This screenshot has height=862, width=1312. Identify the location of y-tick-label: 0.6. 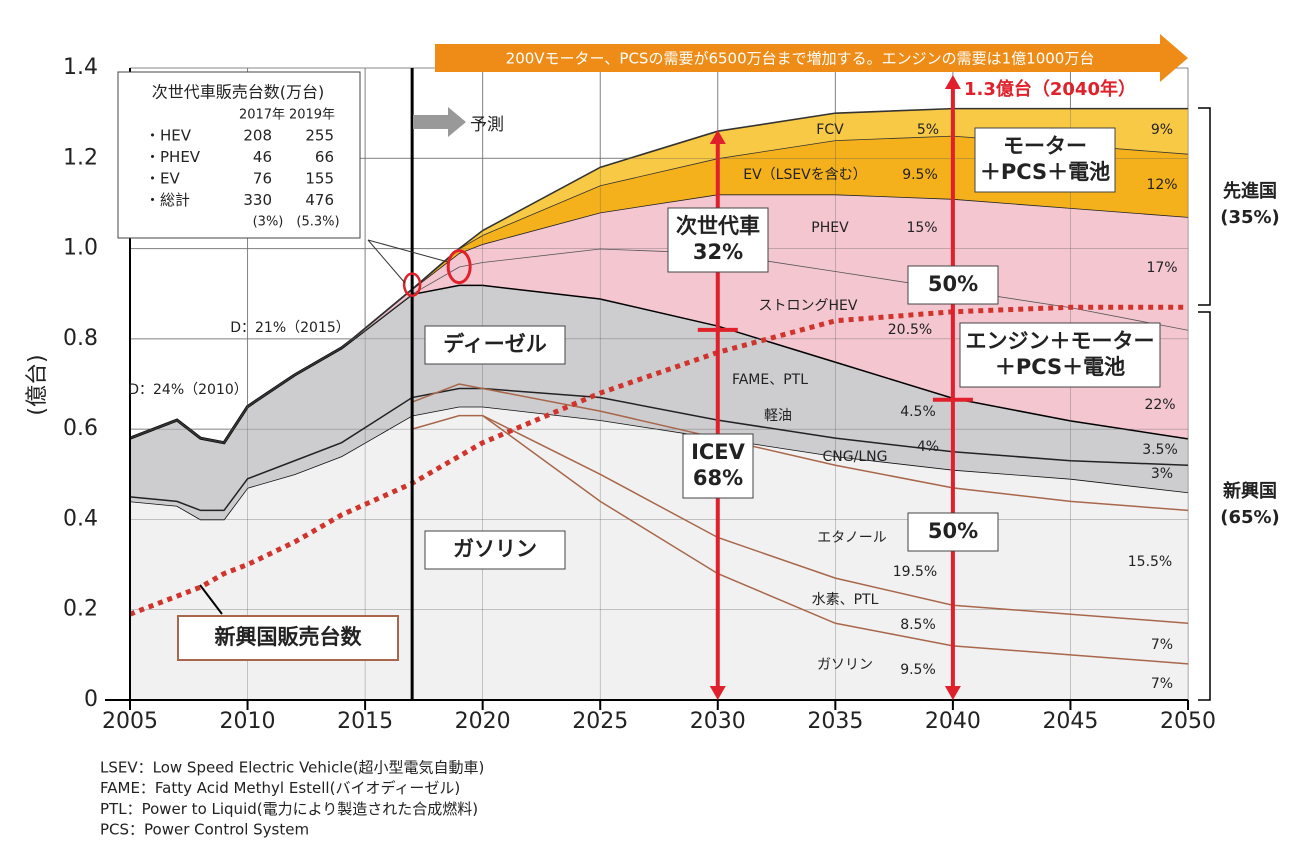
(80, 428).